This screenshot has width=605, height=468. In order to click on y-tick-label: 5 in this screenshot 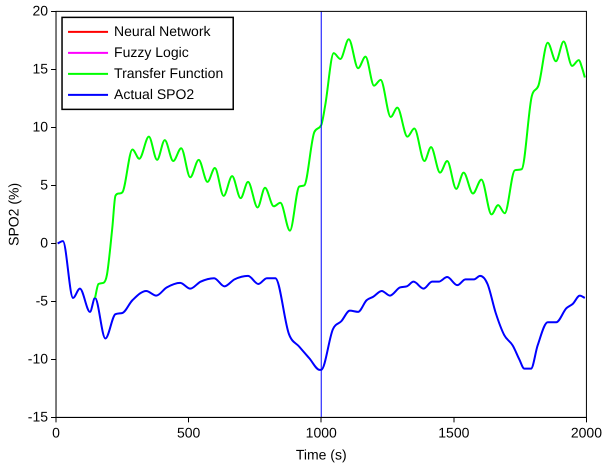, I will do `click(44, 184)`.